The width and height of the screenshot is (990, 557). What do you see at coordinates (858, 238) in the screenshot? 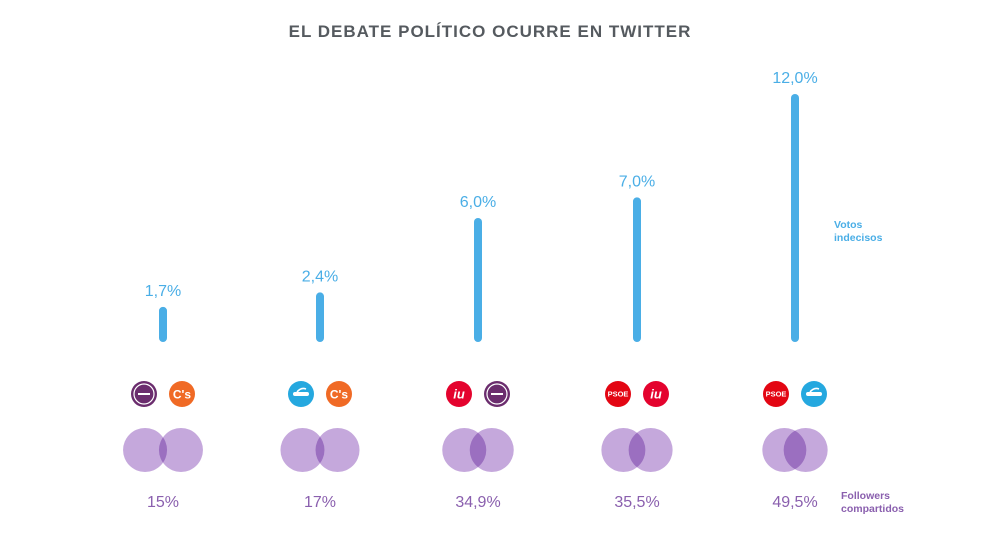
I see `legend-votos-line2: indecisos` at bounding box center [858, 238].